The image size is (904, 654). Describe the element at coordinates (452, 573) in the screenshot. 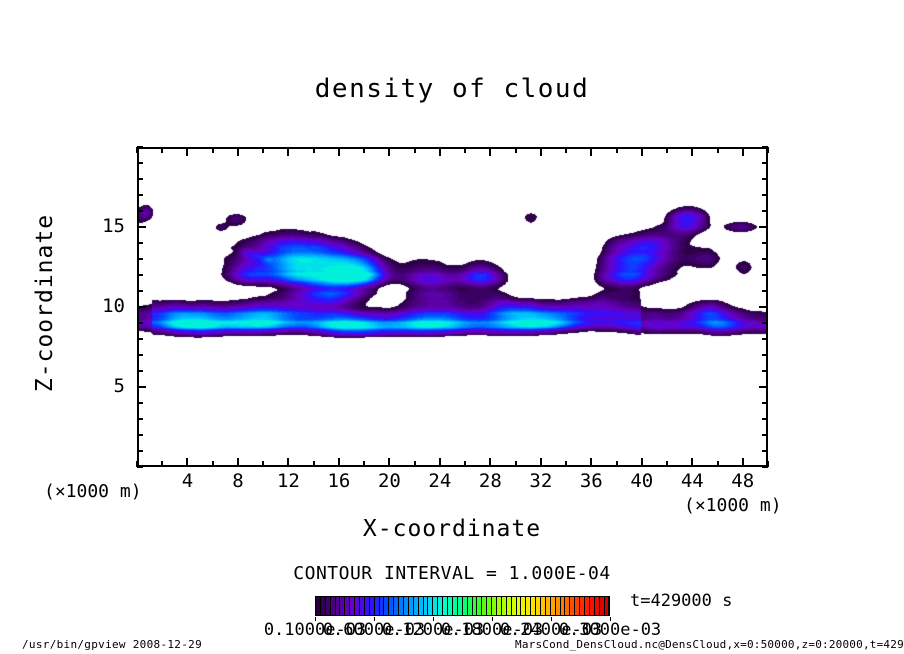

I see `contour-interval-label: CONTOUR INTERVAL = 1.000E-04` at that location.